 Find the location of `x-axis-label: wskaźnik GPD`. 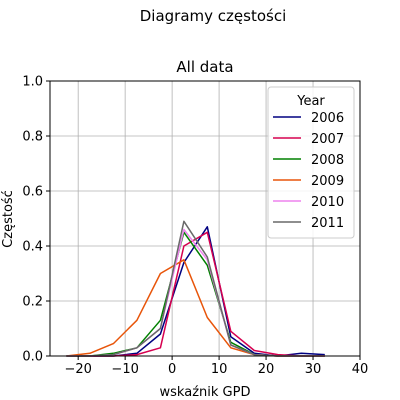

x-axis-label: wskaźnik GPD is located at coordinates (205, 392).